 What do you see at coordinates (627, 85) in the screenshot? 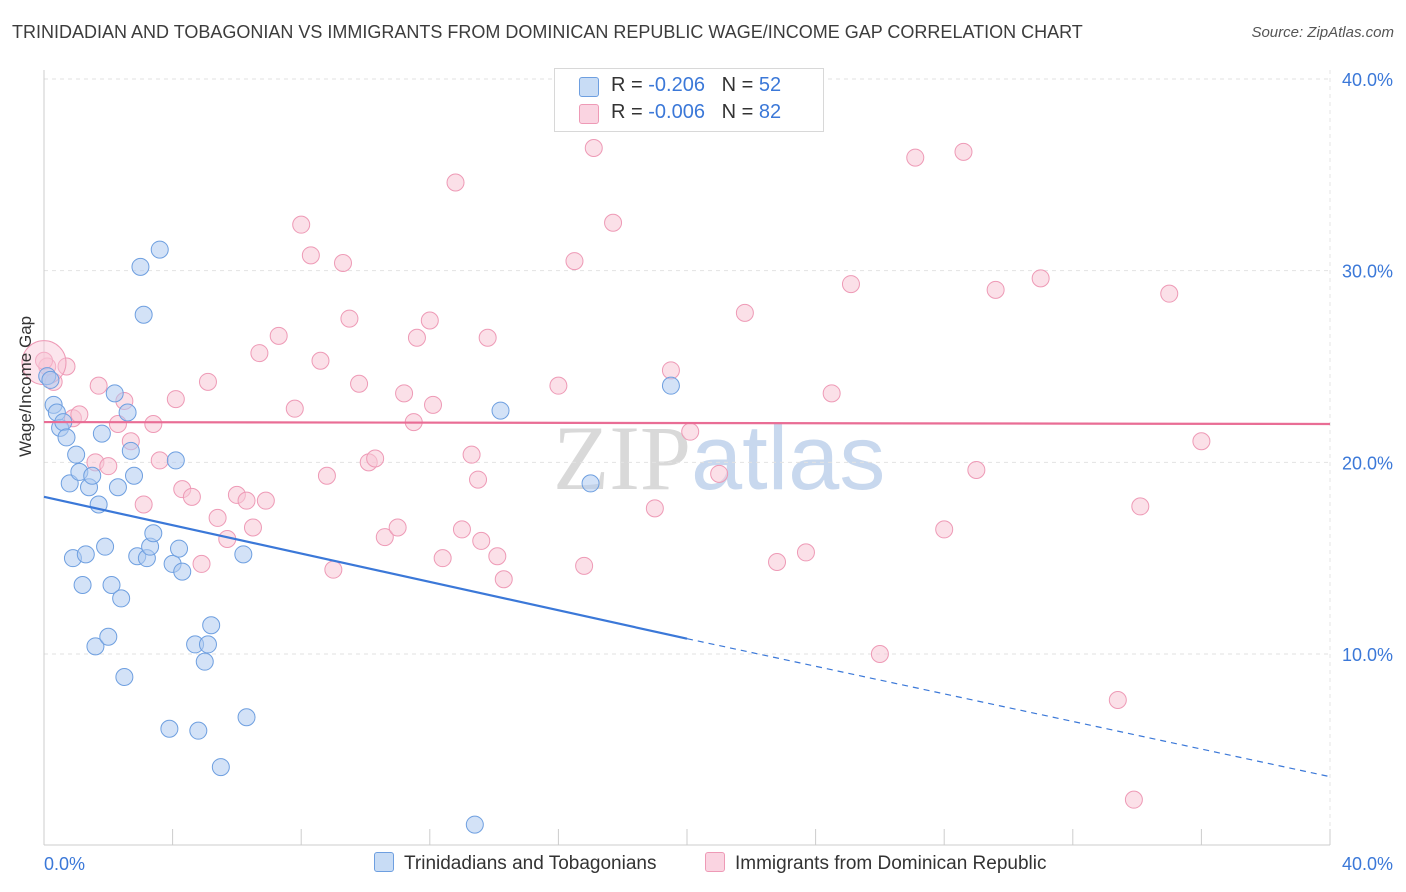
I see `legend-r-label-1: R =` at bounding box center [627, 85].